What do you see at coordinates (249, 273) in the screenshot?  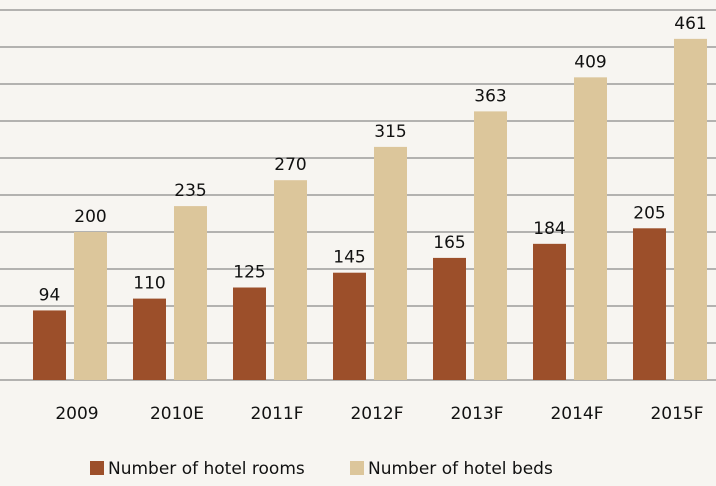 I see `value-label: 125` at bounding box center [249, 273].